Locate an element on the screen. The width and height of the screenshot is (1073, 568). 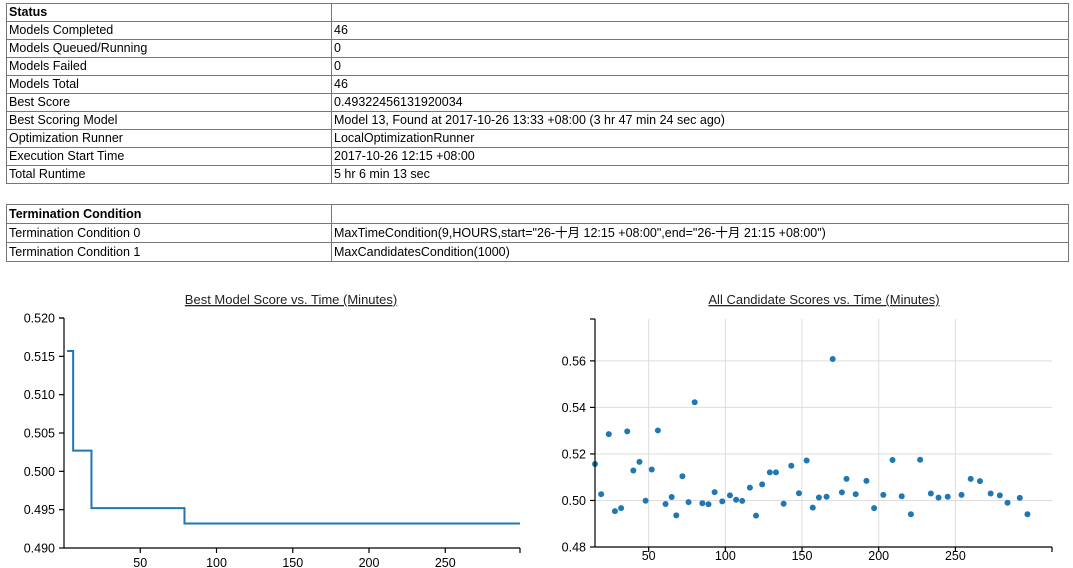
row-value: 0 is located at coordinates (700, 66).